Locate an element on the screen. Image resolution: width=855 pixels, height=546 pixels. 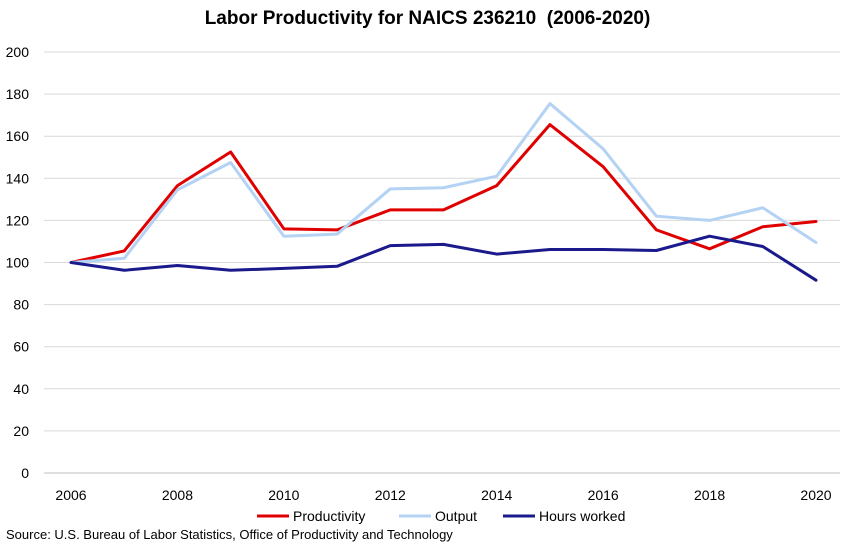
y-tick-label: 100 is located at coordinates (18, 263).